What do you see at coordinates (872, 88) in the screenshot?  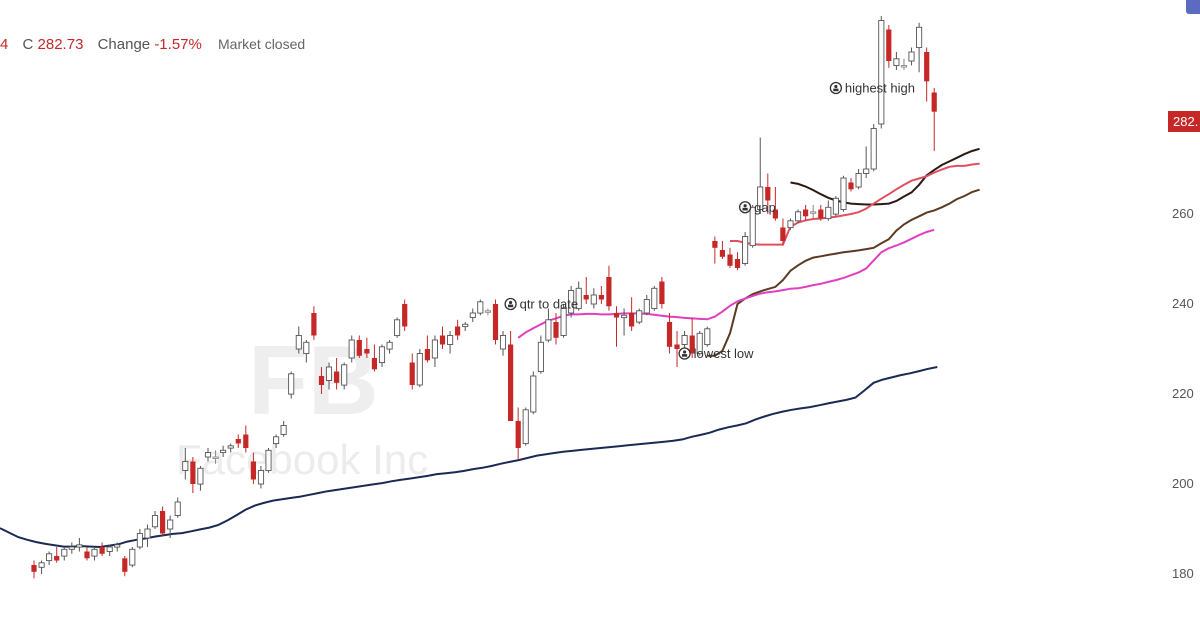 I see `annotation-marker: highest high` at bounding box center [872, 88].